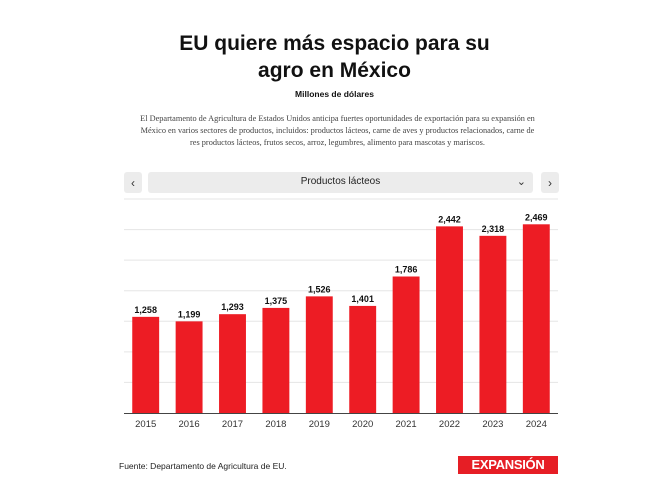 This screenshot has width=669, height=497. Describe the element at coordinates (319, 354) in the screenshot. I see `bar-2019` at that location.